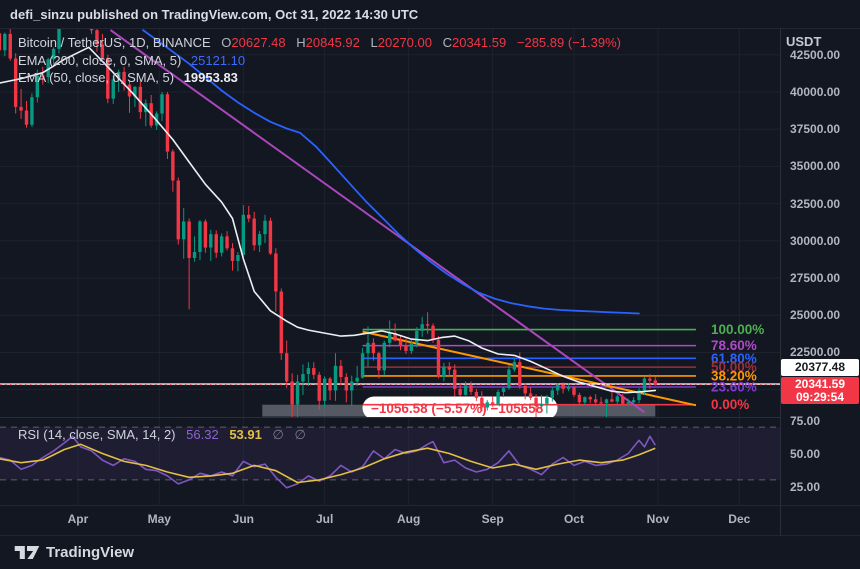 The width and height of the screenshot is (860, 569). Describe the element at coordinates (820, 267) in the screenshot. I see `price-axis` at that location.